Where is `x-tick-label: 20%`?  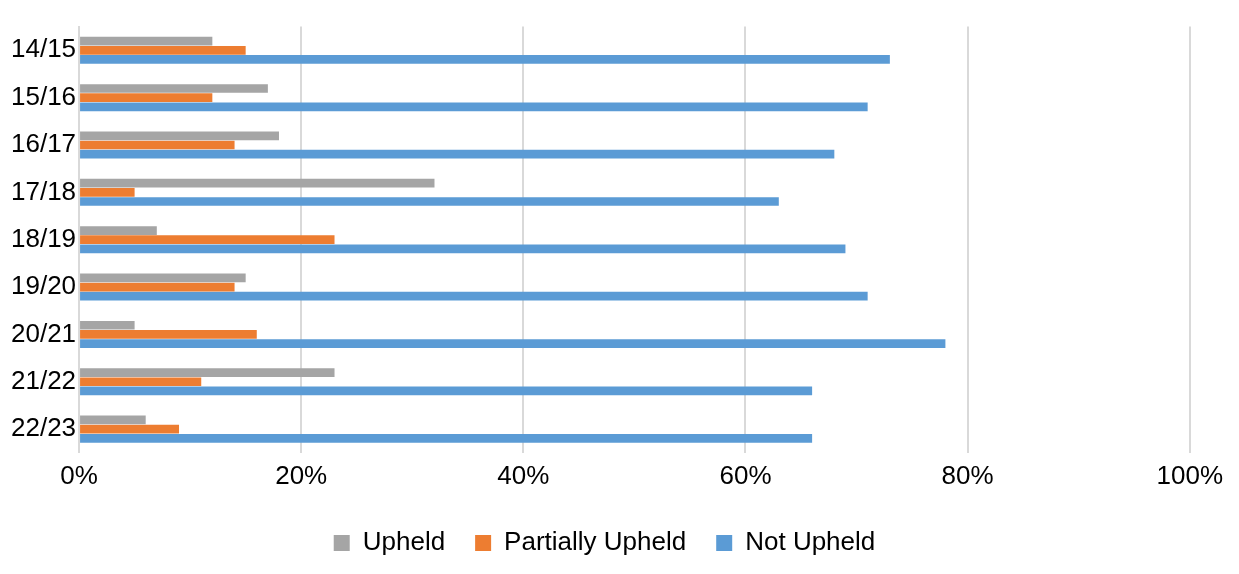
x-tick-label: 20% is located at coordinates (301, 474).